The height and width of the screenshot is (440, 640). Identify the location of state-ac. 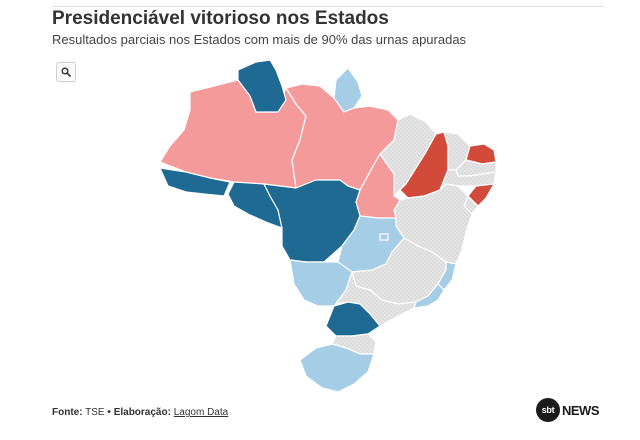
(195, 182).